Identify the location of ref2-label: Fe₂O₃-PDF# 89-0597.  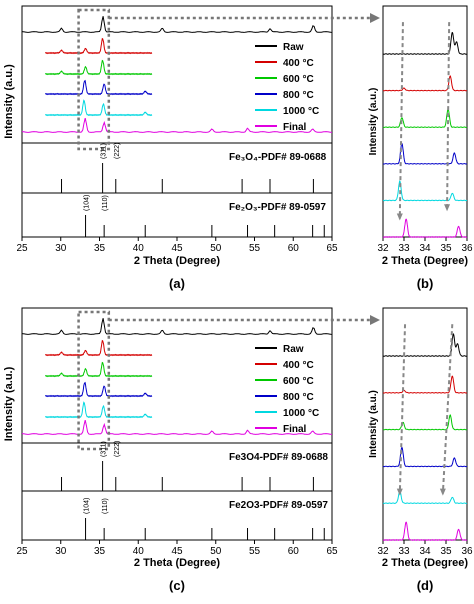
(277, 207).